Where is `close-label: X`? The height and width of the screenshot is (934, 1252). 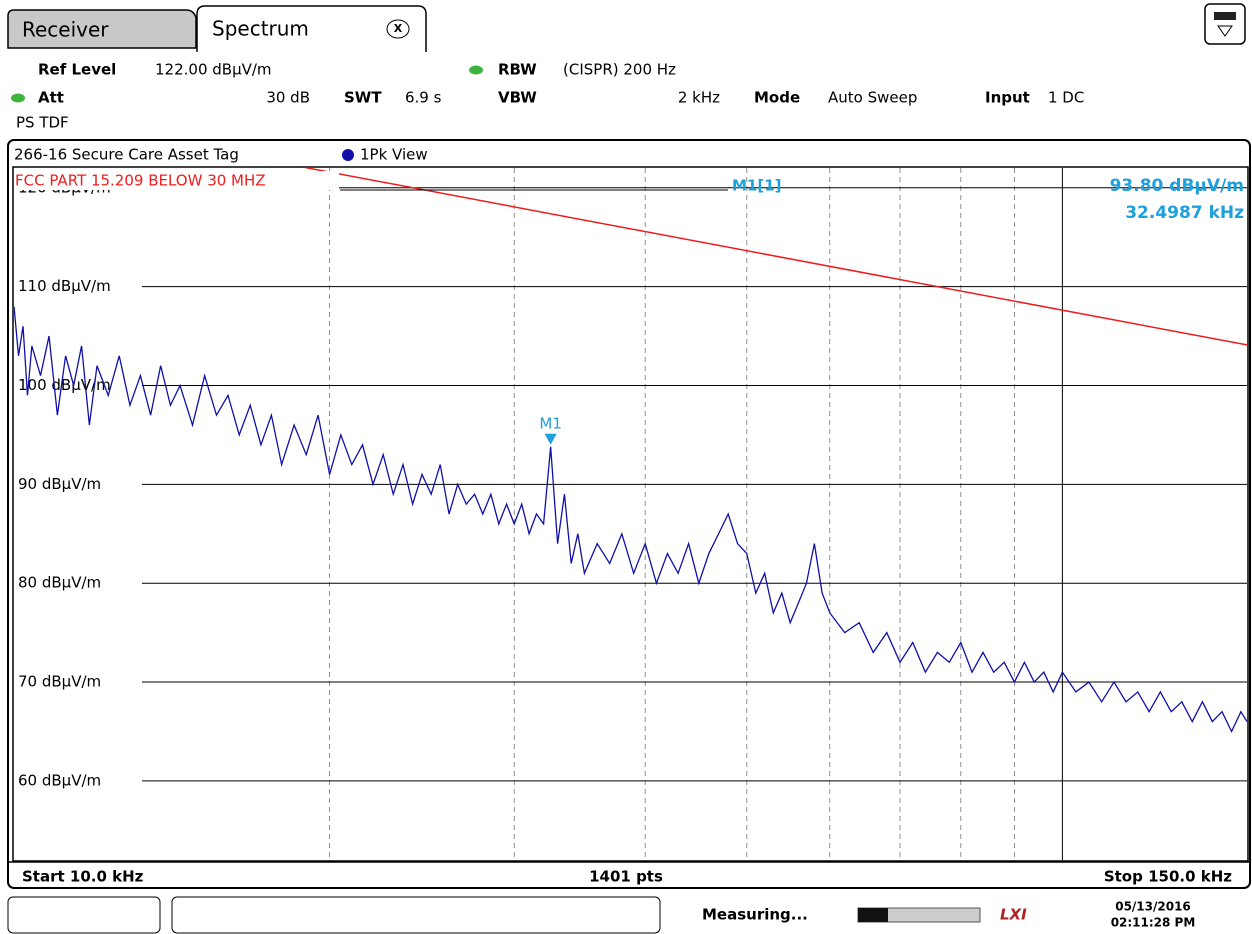 close-label: X is located at coordinates (398, 28).